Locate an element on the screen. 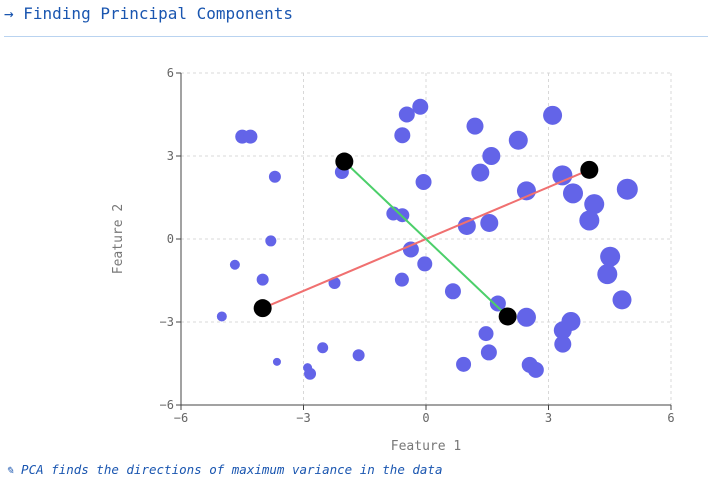 The width and height of the screenshot is (708, 493). y-axis-title: Feature 2 is located at coordinates (118, 239).